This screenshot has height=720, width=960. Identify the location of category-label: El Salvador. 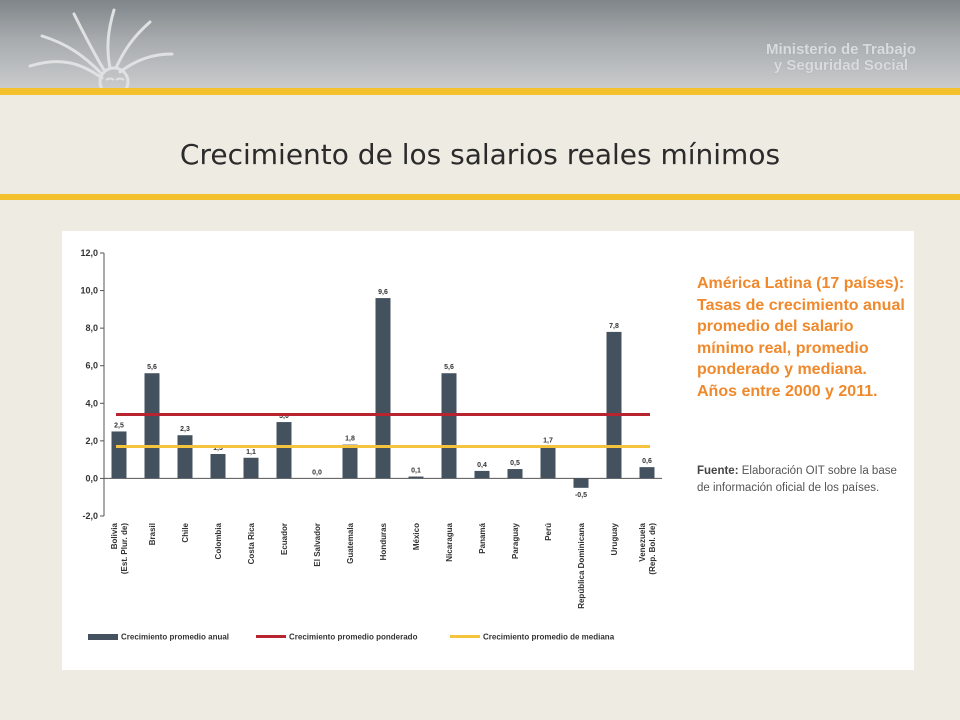
(317, 545).